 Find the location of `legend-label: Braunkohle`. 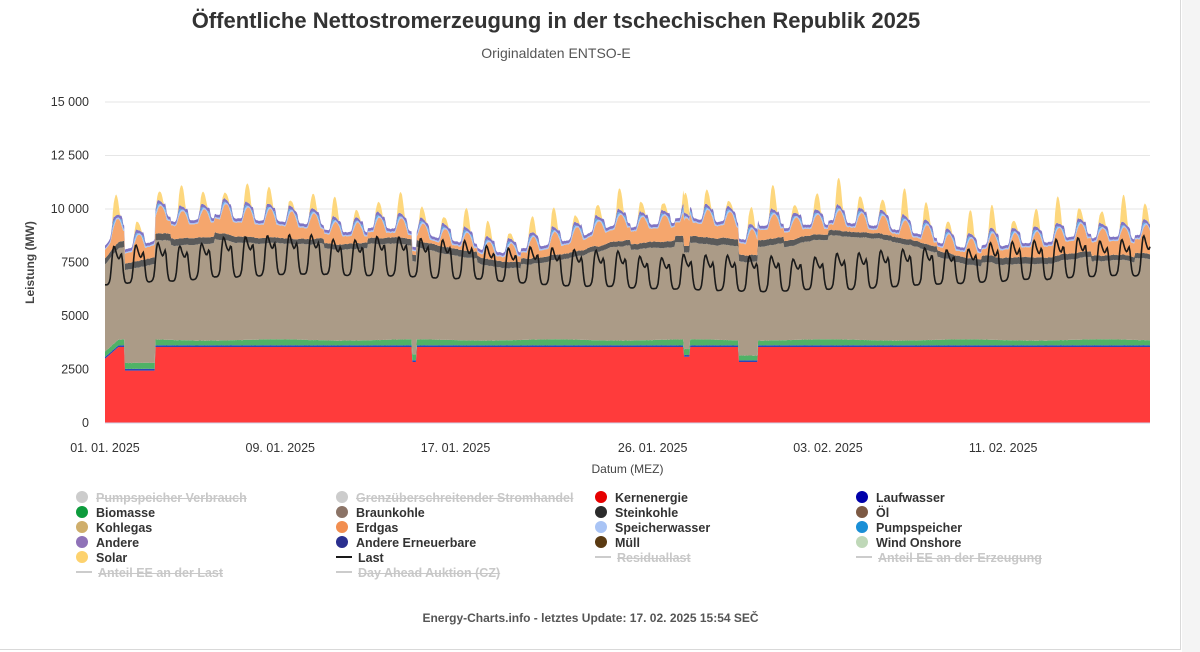

legend-label: Braunkohle is located at coordinates (390, 513).